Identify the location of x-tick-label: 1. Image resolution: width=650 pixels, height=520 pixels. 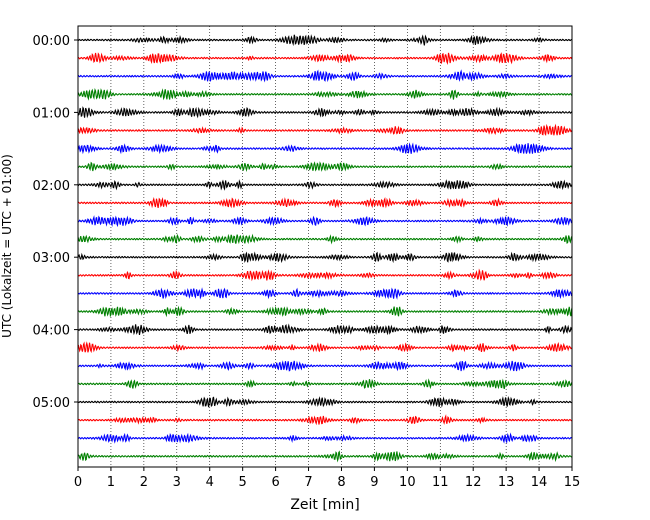
(111, 482).